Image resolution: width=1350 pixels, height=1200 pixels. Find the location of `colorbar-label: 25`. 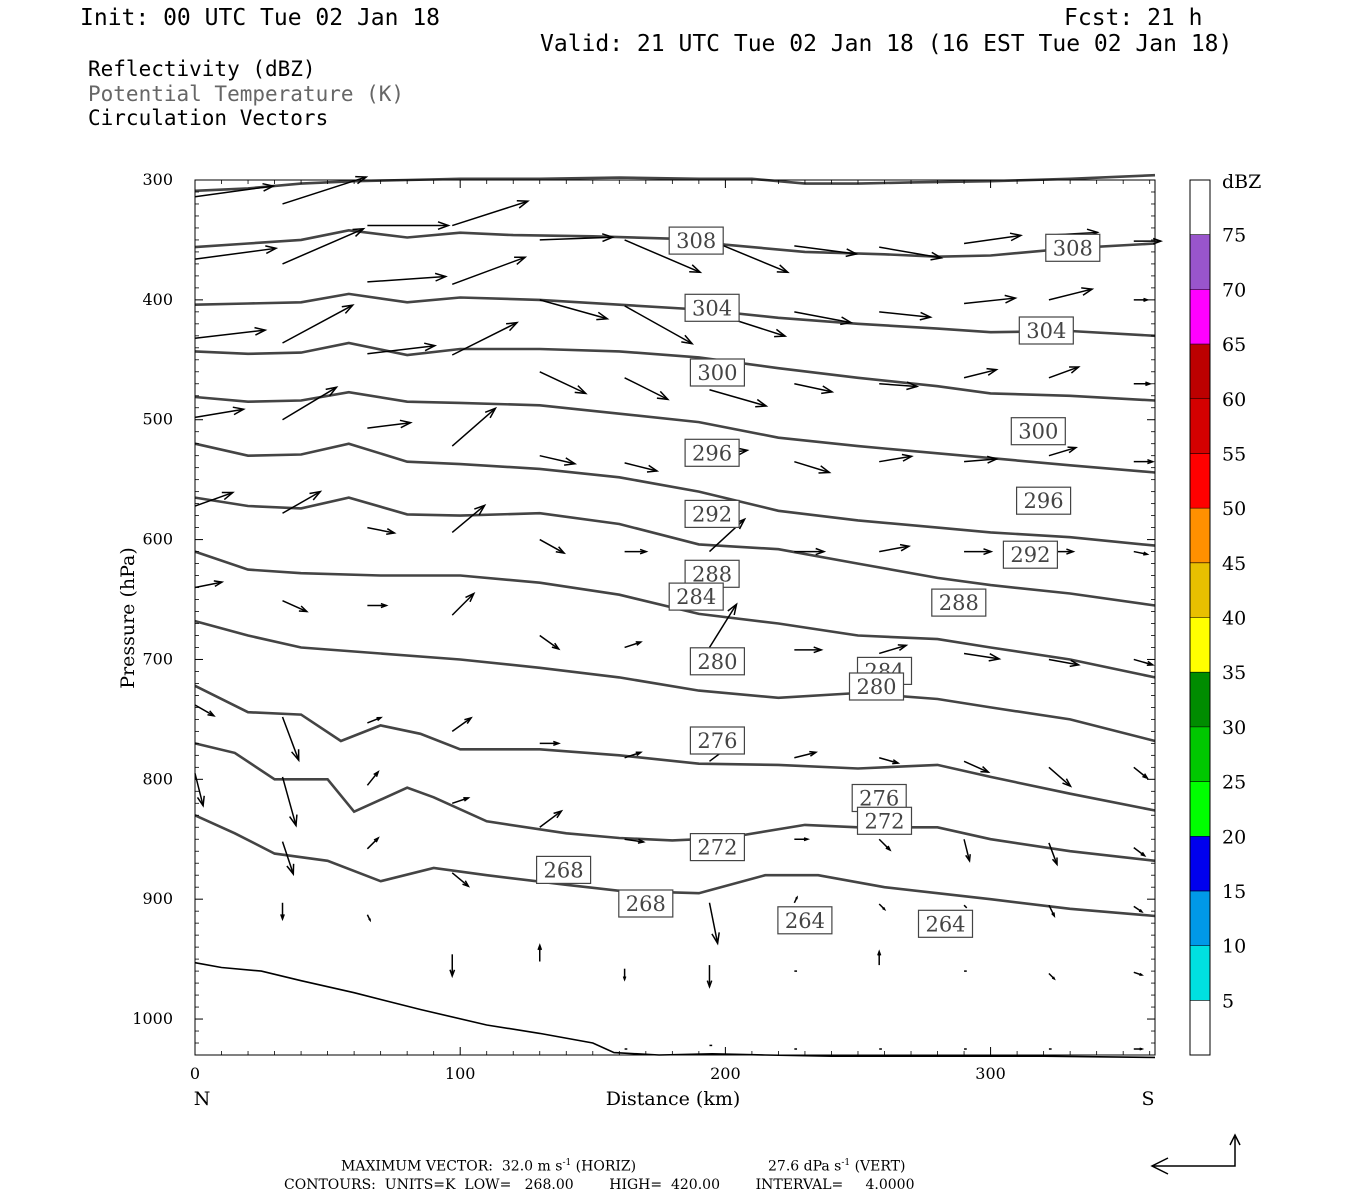

colorbar-label: 25 is located at coordinates (1234, 783).